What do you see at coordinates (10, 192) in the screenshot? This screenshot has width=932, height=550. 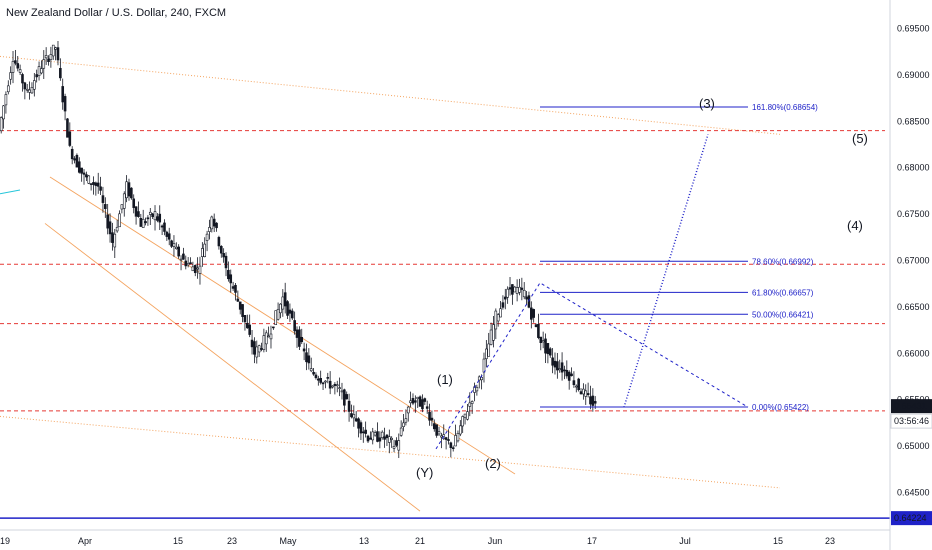 I see `cyan-segment` at bounding box center [10, 192].